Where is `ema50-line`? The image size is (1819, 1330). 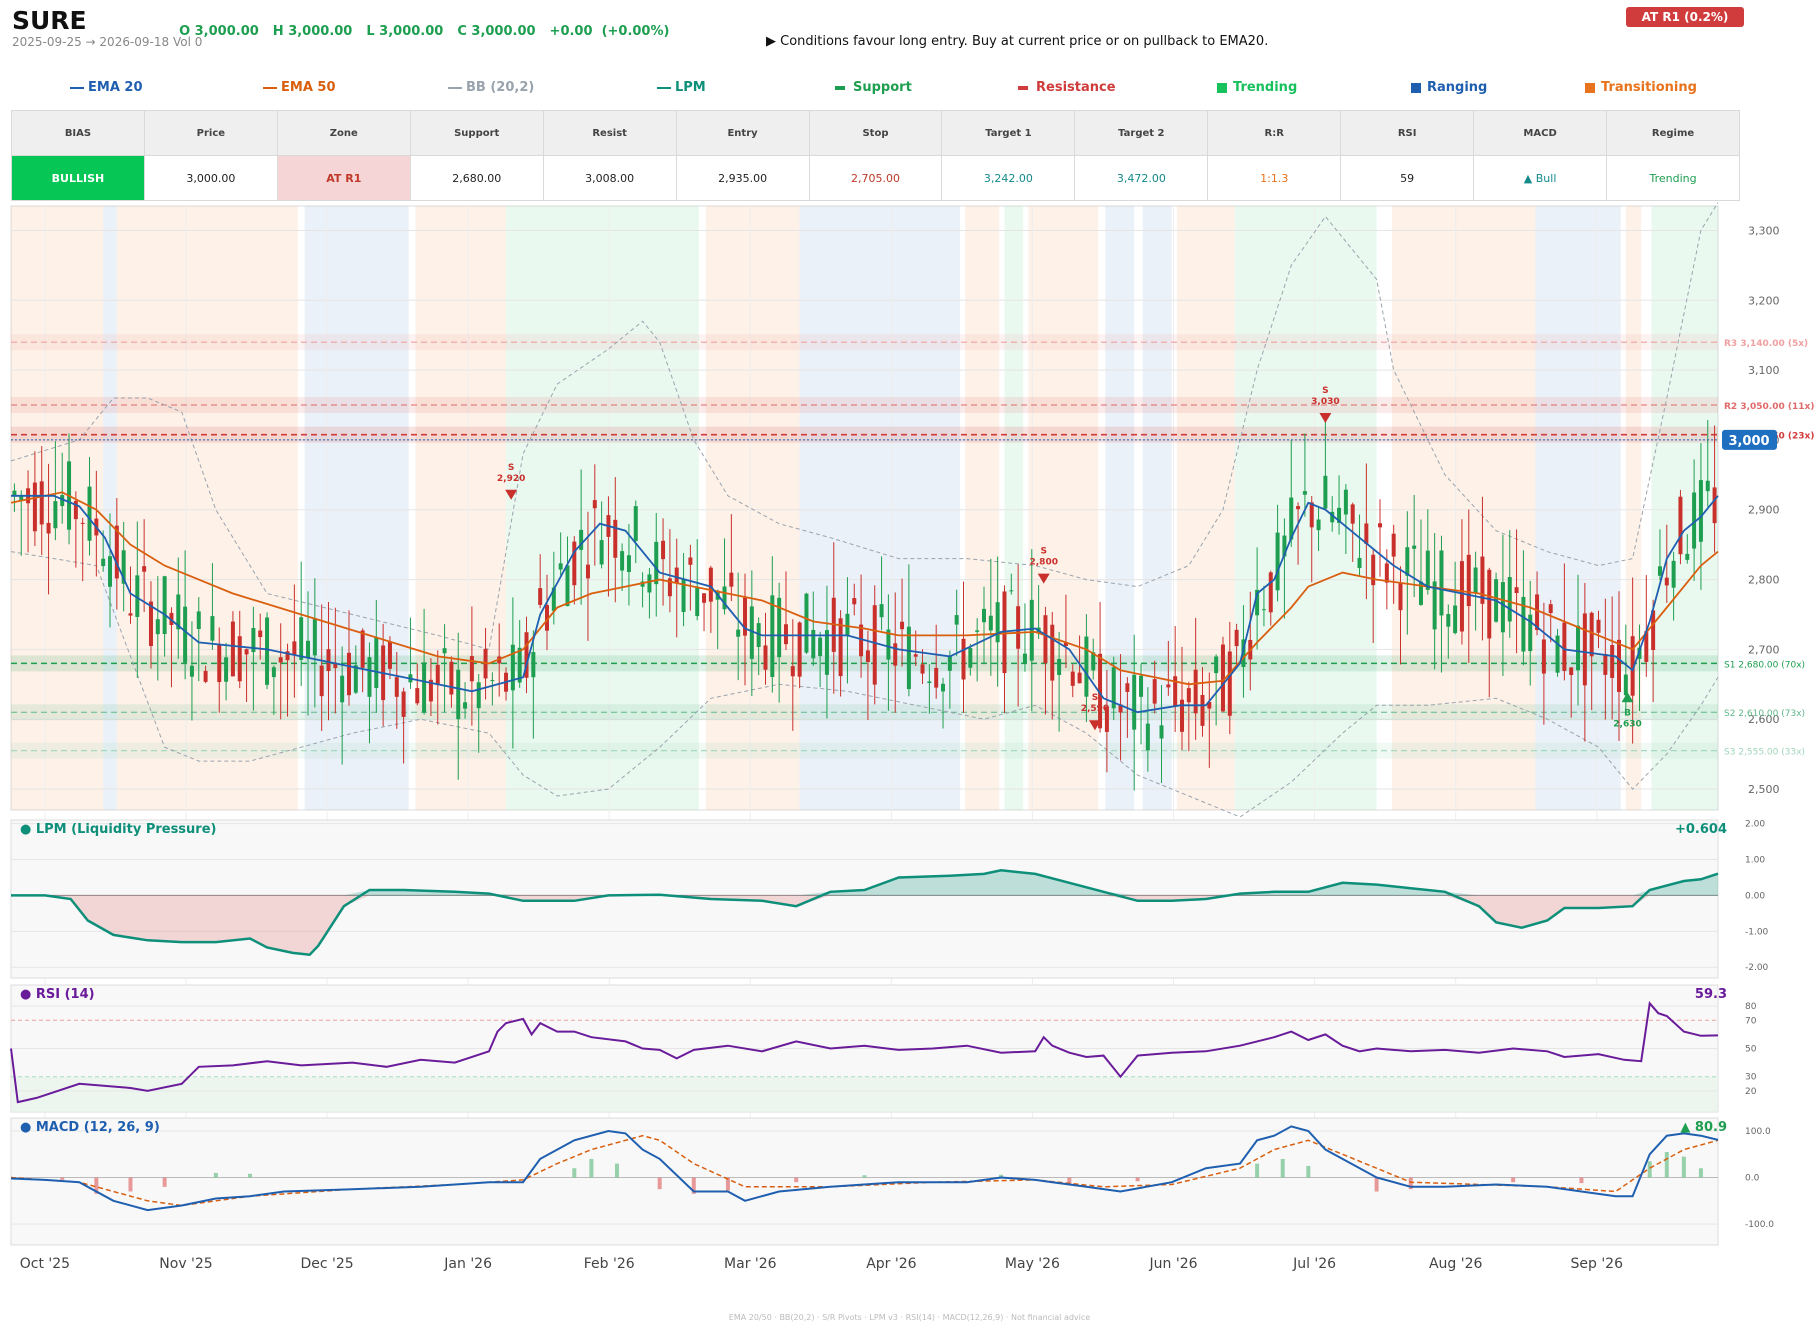 ema50-line is located at coordinates (864, 588).